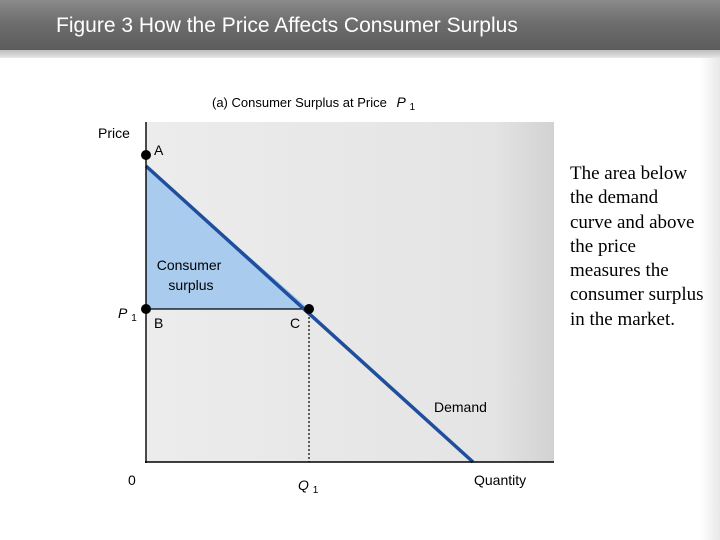  I want to click on panel-subtitle-text: (a) Consumer Surplus at Price, so click(299, 102).